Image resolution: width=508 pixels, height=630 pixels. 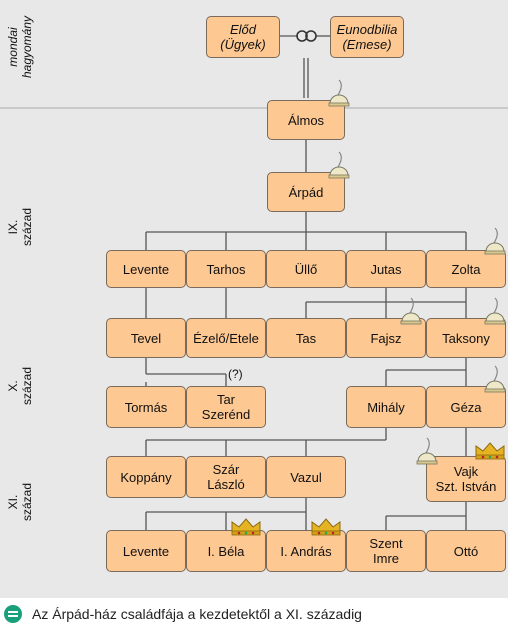 I want to click on person-box-tas: Tas, so click(x=306, y=338).